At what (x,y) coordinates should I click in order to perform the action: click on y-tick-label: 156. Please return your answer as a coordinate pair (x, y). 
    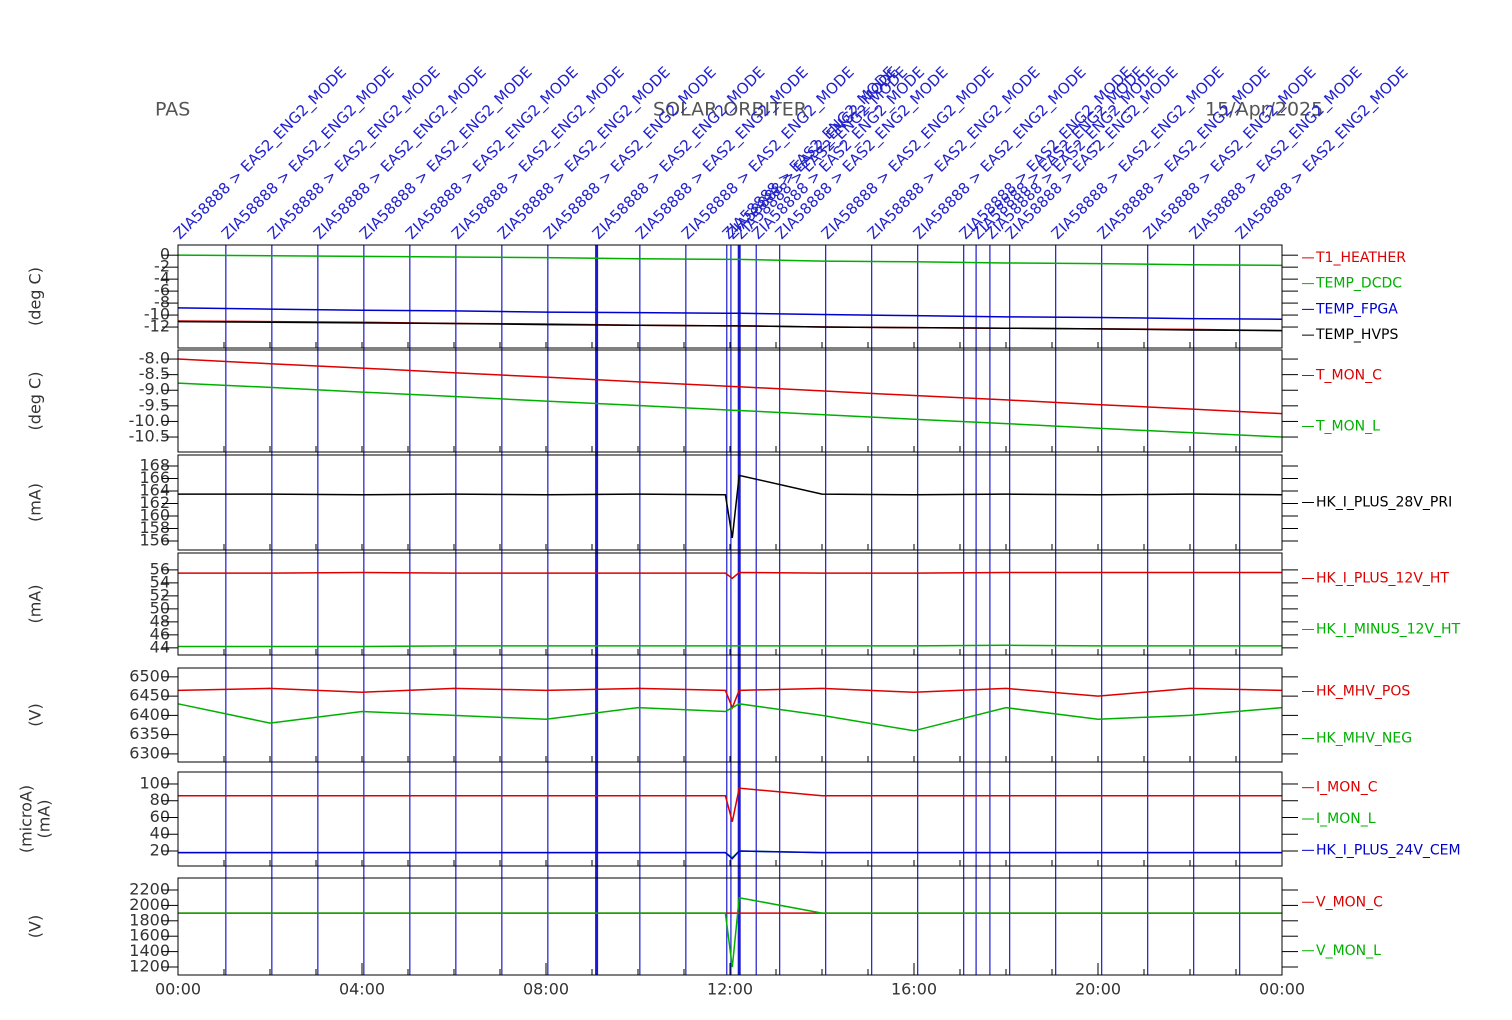
    Looking at the image, I should click on (154, 540).